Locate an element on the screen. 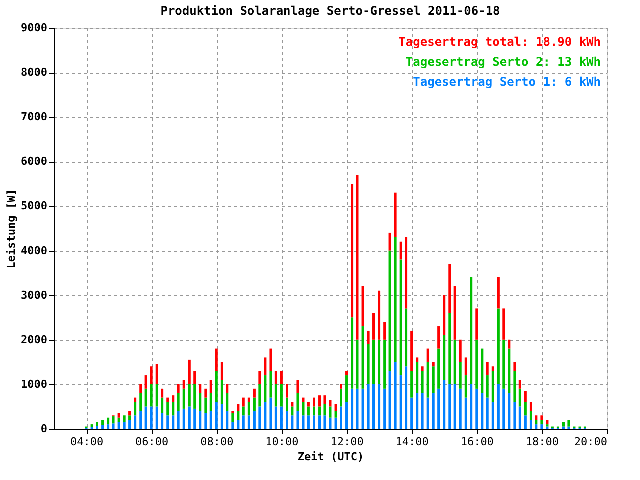  y-tick-label: 4000 is located at coordinates (34, 251).